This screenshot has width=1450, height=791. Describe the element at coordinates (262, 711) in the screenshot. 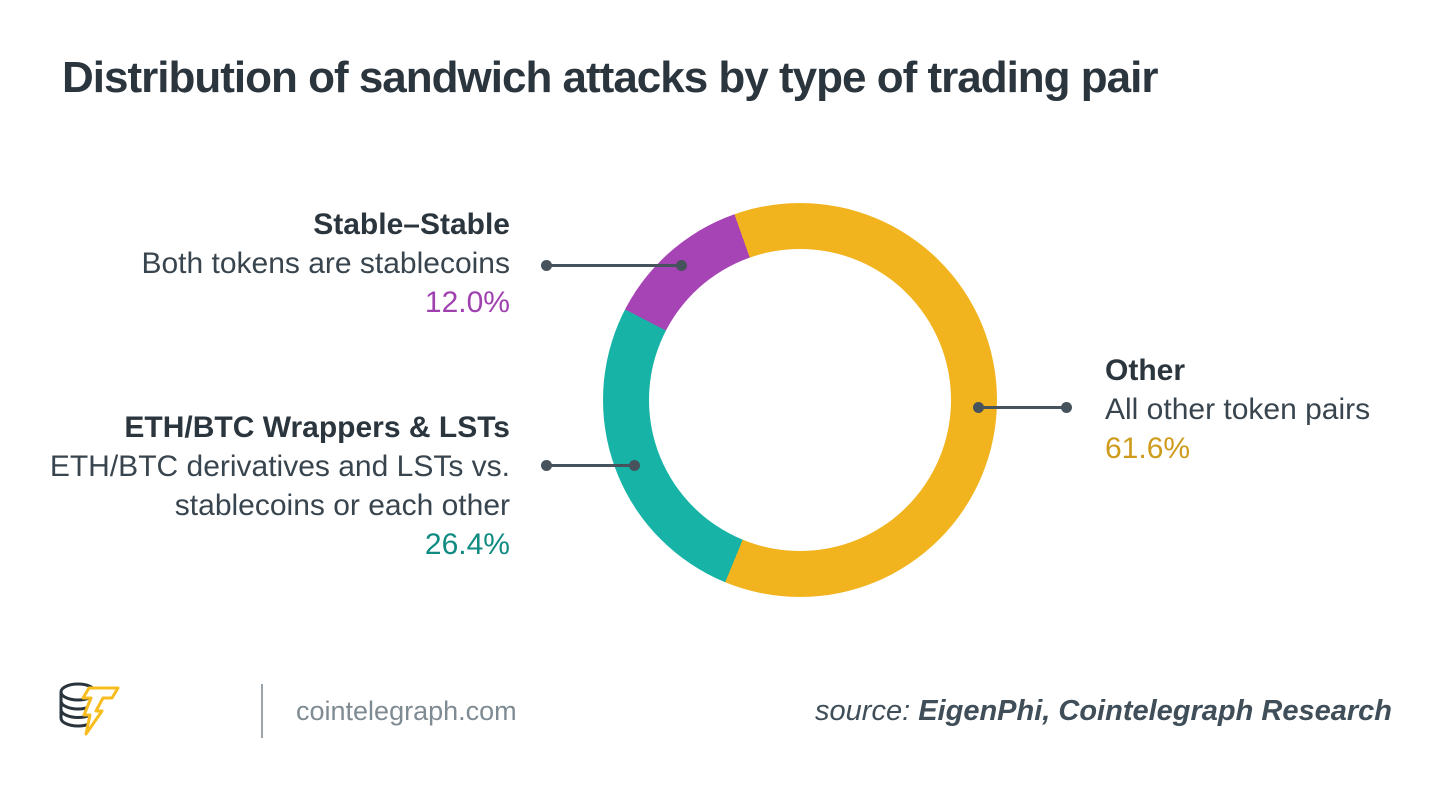

I see `footer-divider` at that location.